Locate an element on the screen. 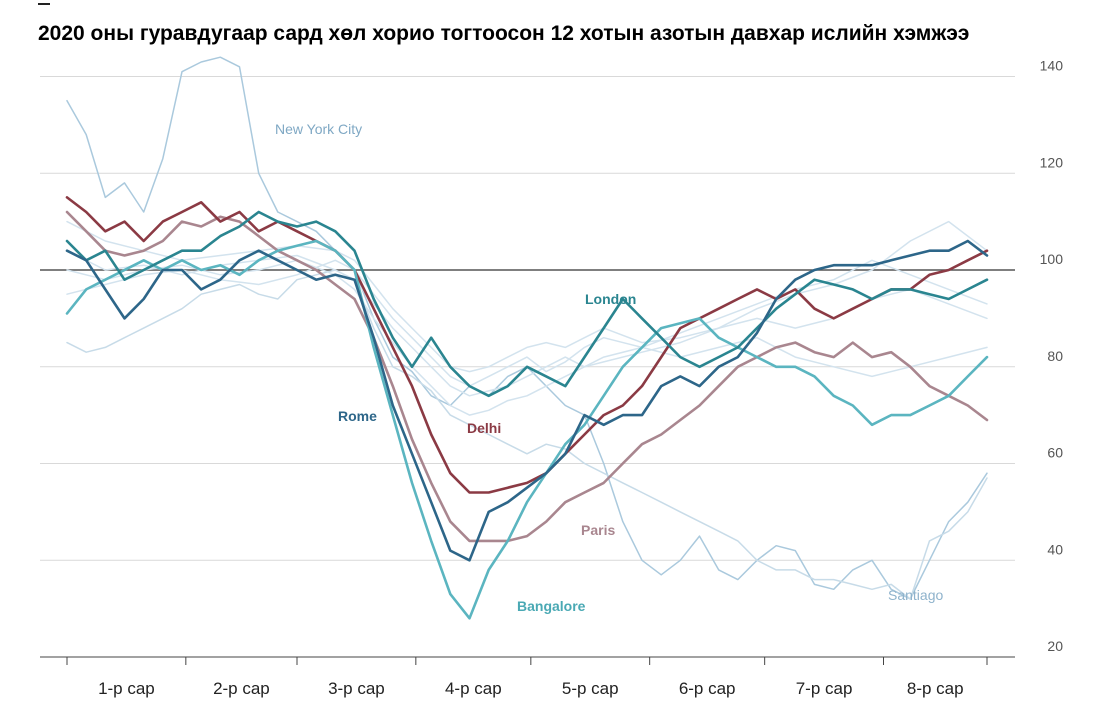  y-tick-label: 80 is located at coordinates (1055, 356).